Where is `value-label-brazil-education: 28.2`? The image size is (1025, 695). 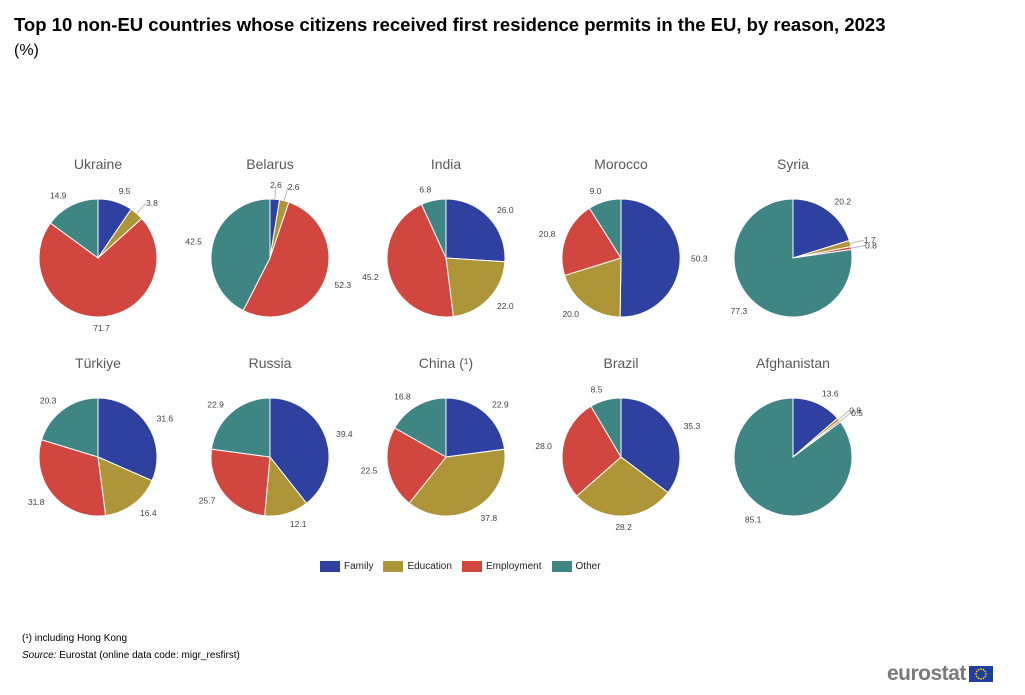
value-label-brazil-education: 28.2 is located at coordinates (623, 527).